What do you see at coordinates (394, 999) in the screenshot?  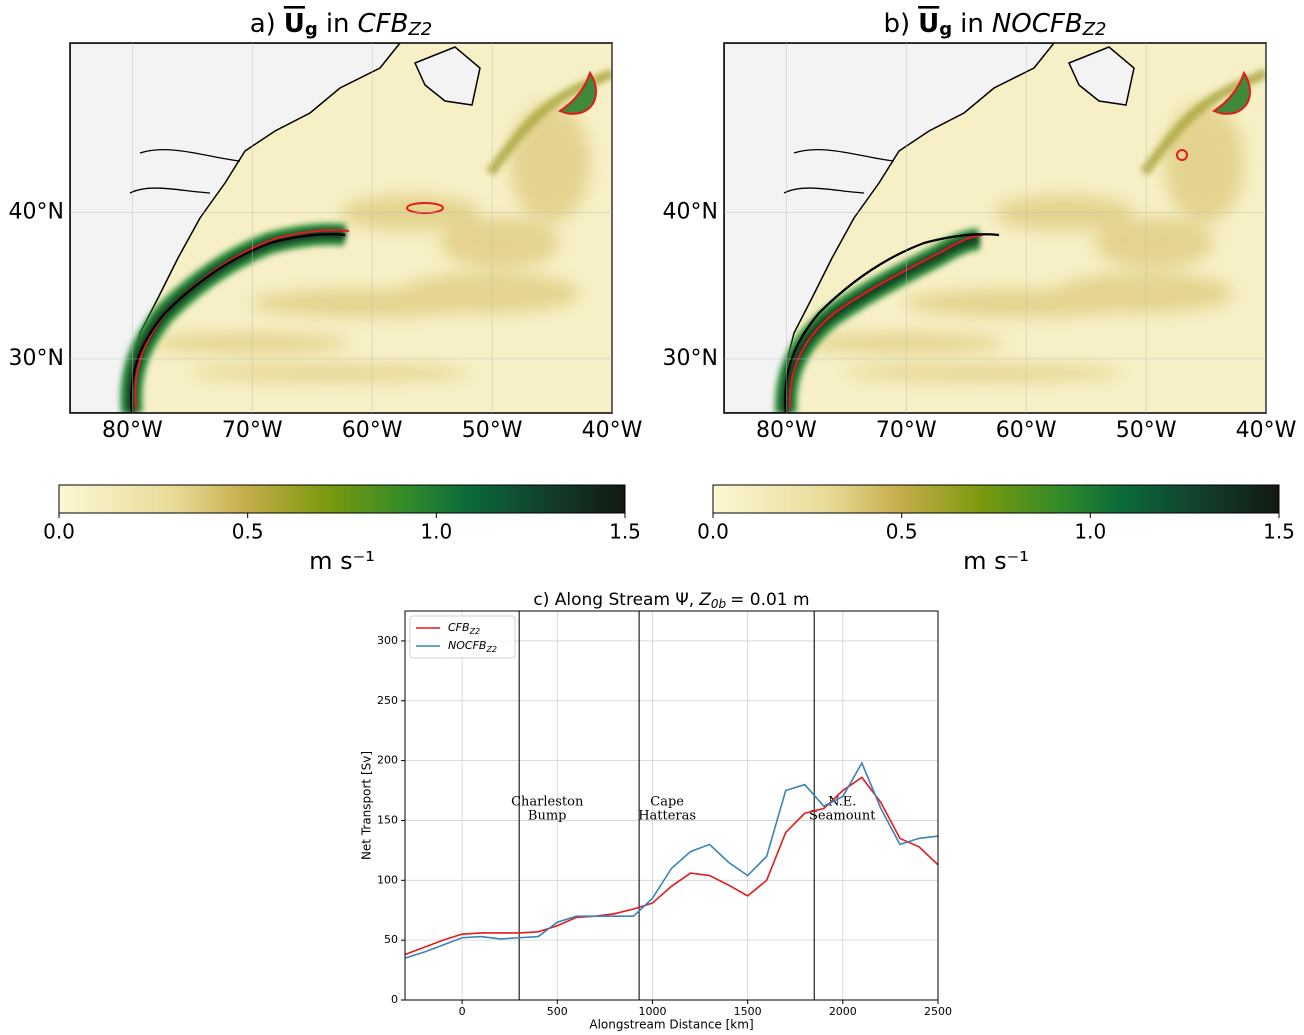 I see `y-tick-label: 0` at bounding box center [394, 999].